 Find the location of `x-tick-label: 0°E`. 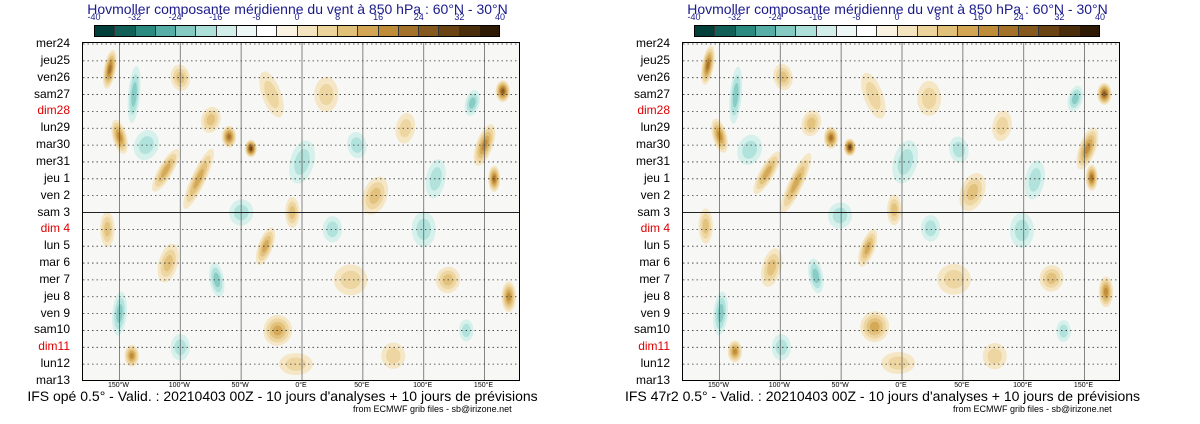

x-tick-label: 0°E is located at coordinates (901, 385).